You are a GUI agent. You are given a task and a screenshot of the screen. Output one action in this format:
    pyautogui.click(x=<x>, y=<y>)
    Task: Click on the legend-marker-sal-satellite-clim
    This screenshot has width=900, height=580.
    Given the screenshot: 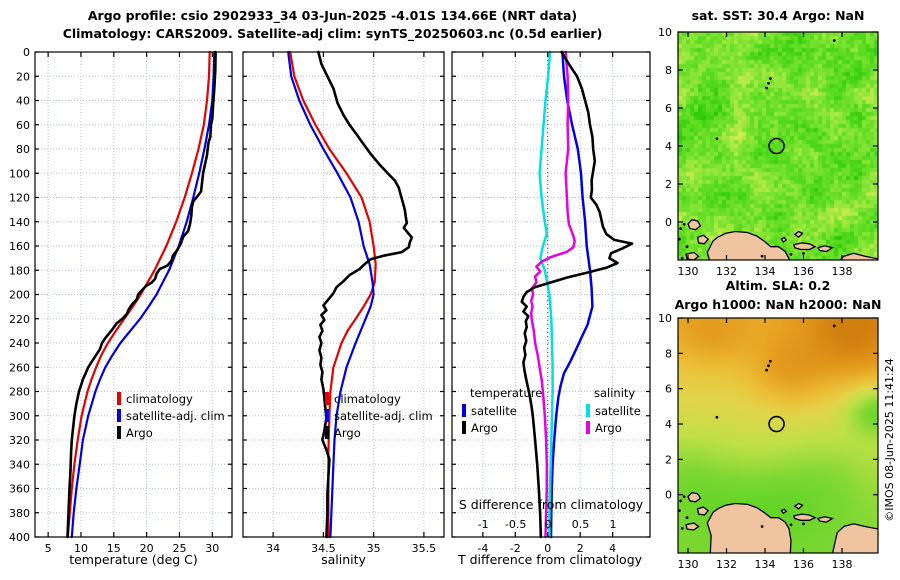 What is the action you would take?
    pyautogui.click(x=327, y=415)
    